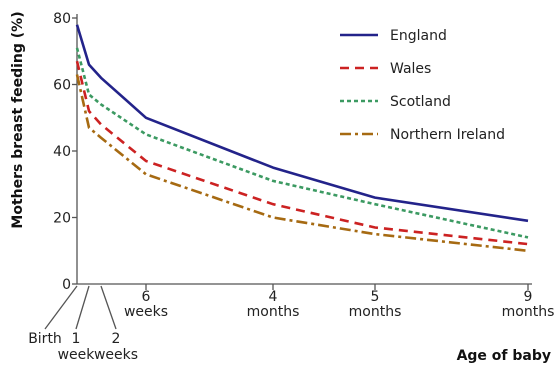 The height and width of the screenshot is (380, 555). Describe the element at coordinates (18, 119) in the screenshot. I see `y-axis-title: Mothers breast feeding (%)` at that location.